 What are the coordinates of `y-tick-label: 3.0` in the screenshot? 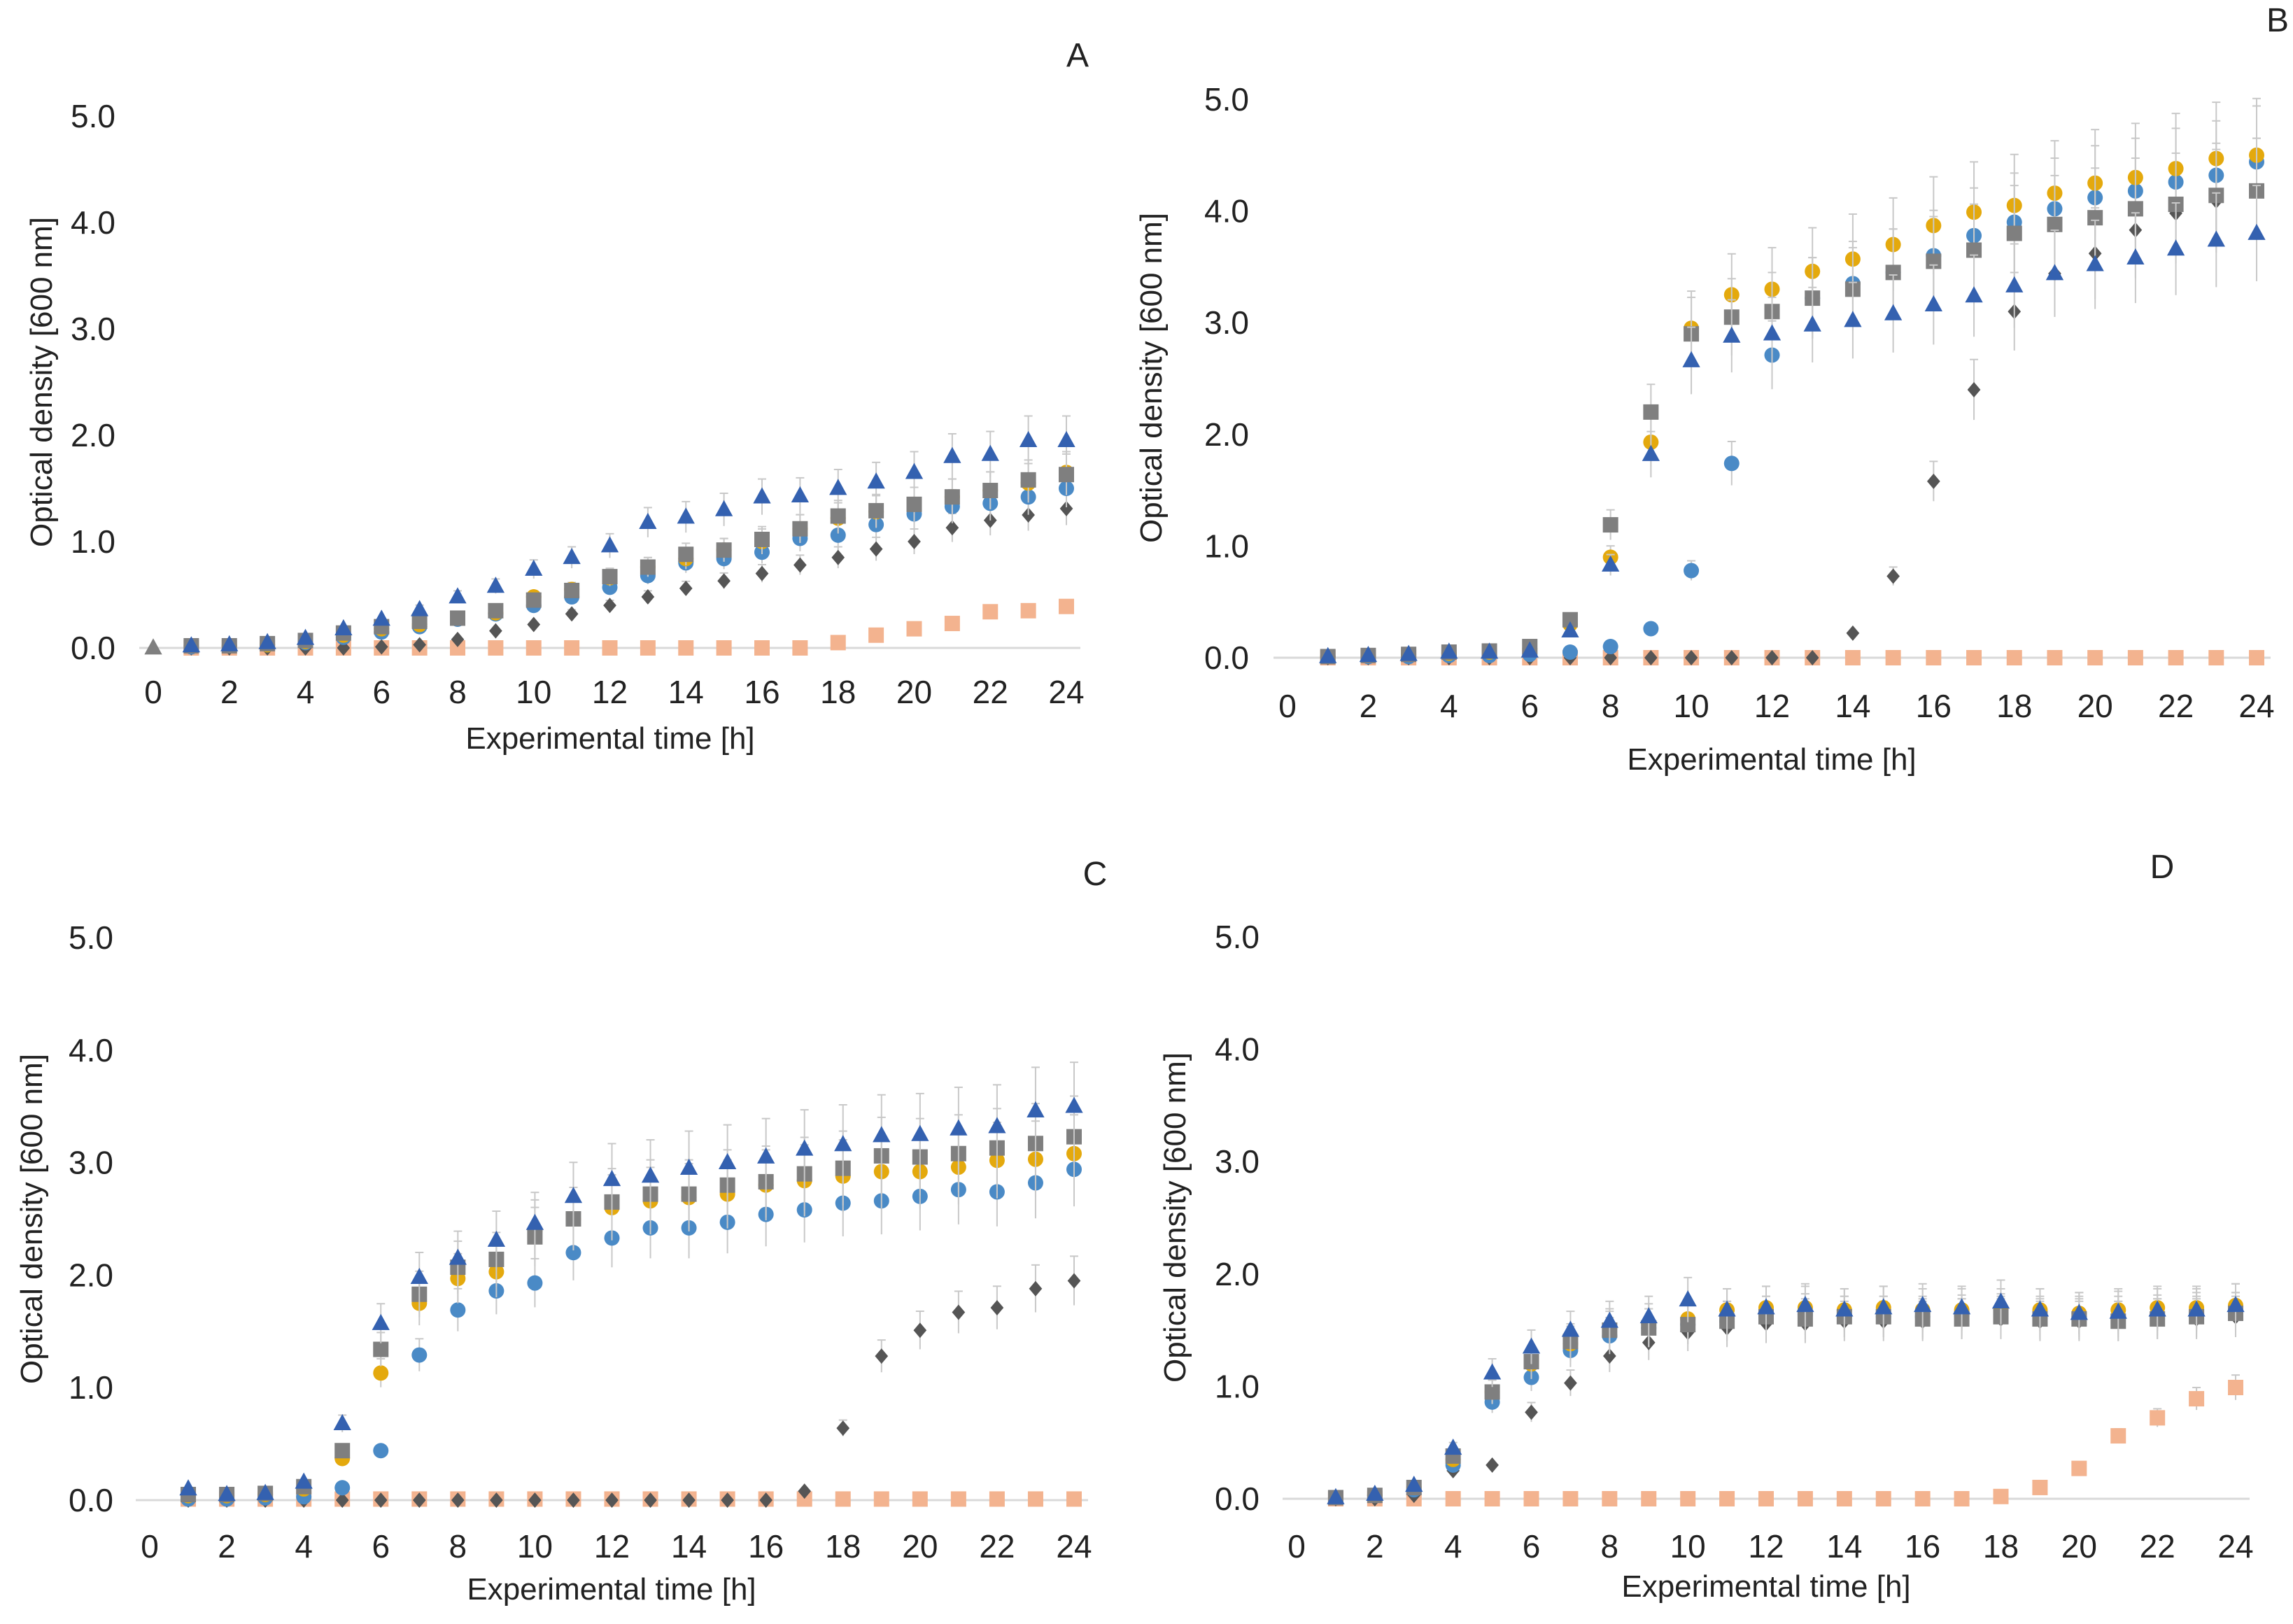 It's located at (91, 1163).